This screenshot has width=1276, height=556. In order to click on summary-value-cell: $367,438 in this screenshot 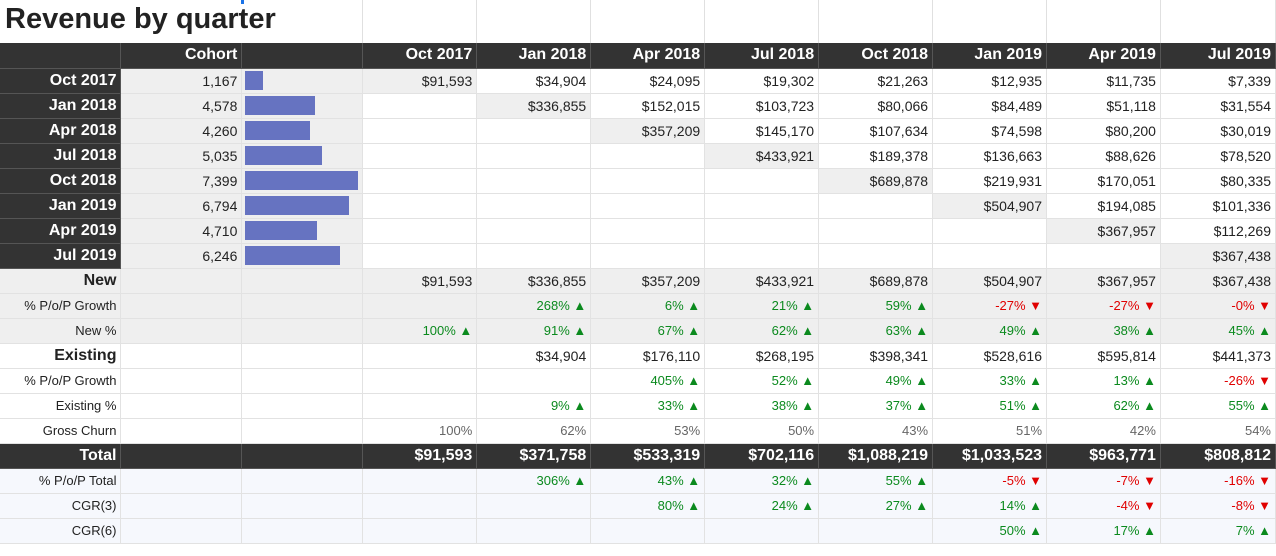, I will do `click(1218, 281)`.